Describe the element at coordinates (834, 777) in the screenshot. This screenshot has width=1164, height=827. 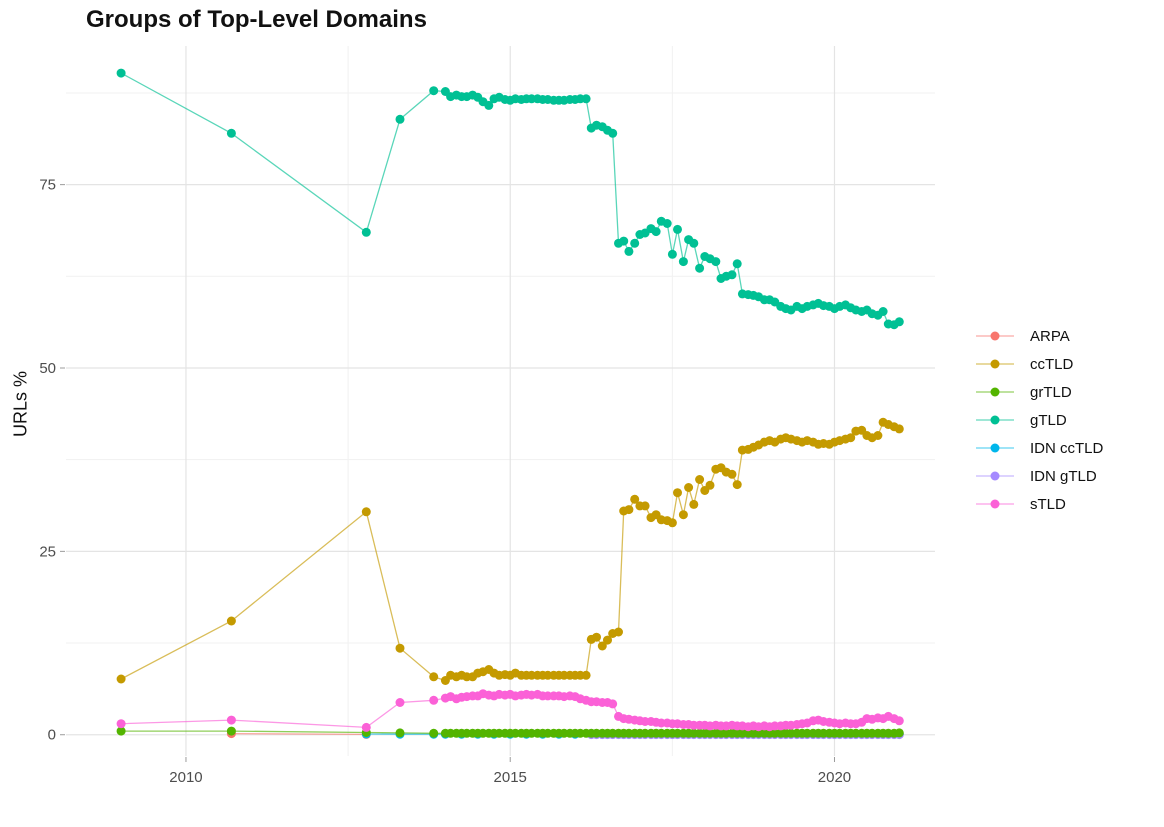
I see `x-tick-label: 2020` at that location.